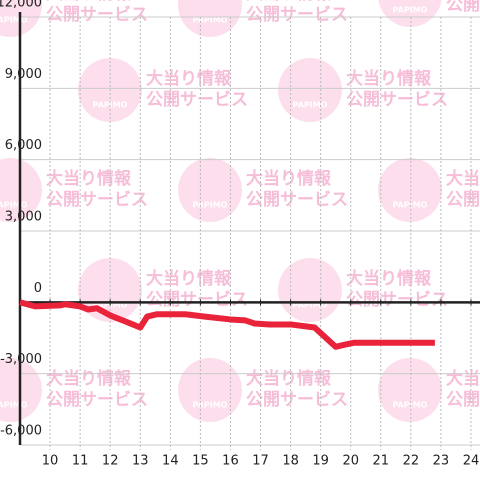 The width and height of the screenshot is (480, 480). What do you see at coordinates (110, 461) in the screenshot?
I see `x-tick-label: 12` at bounding box center [110, 461].